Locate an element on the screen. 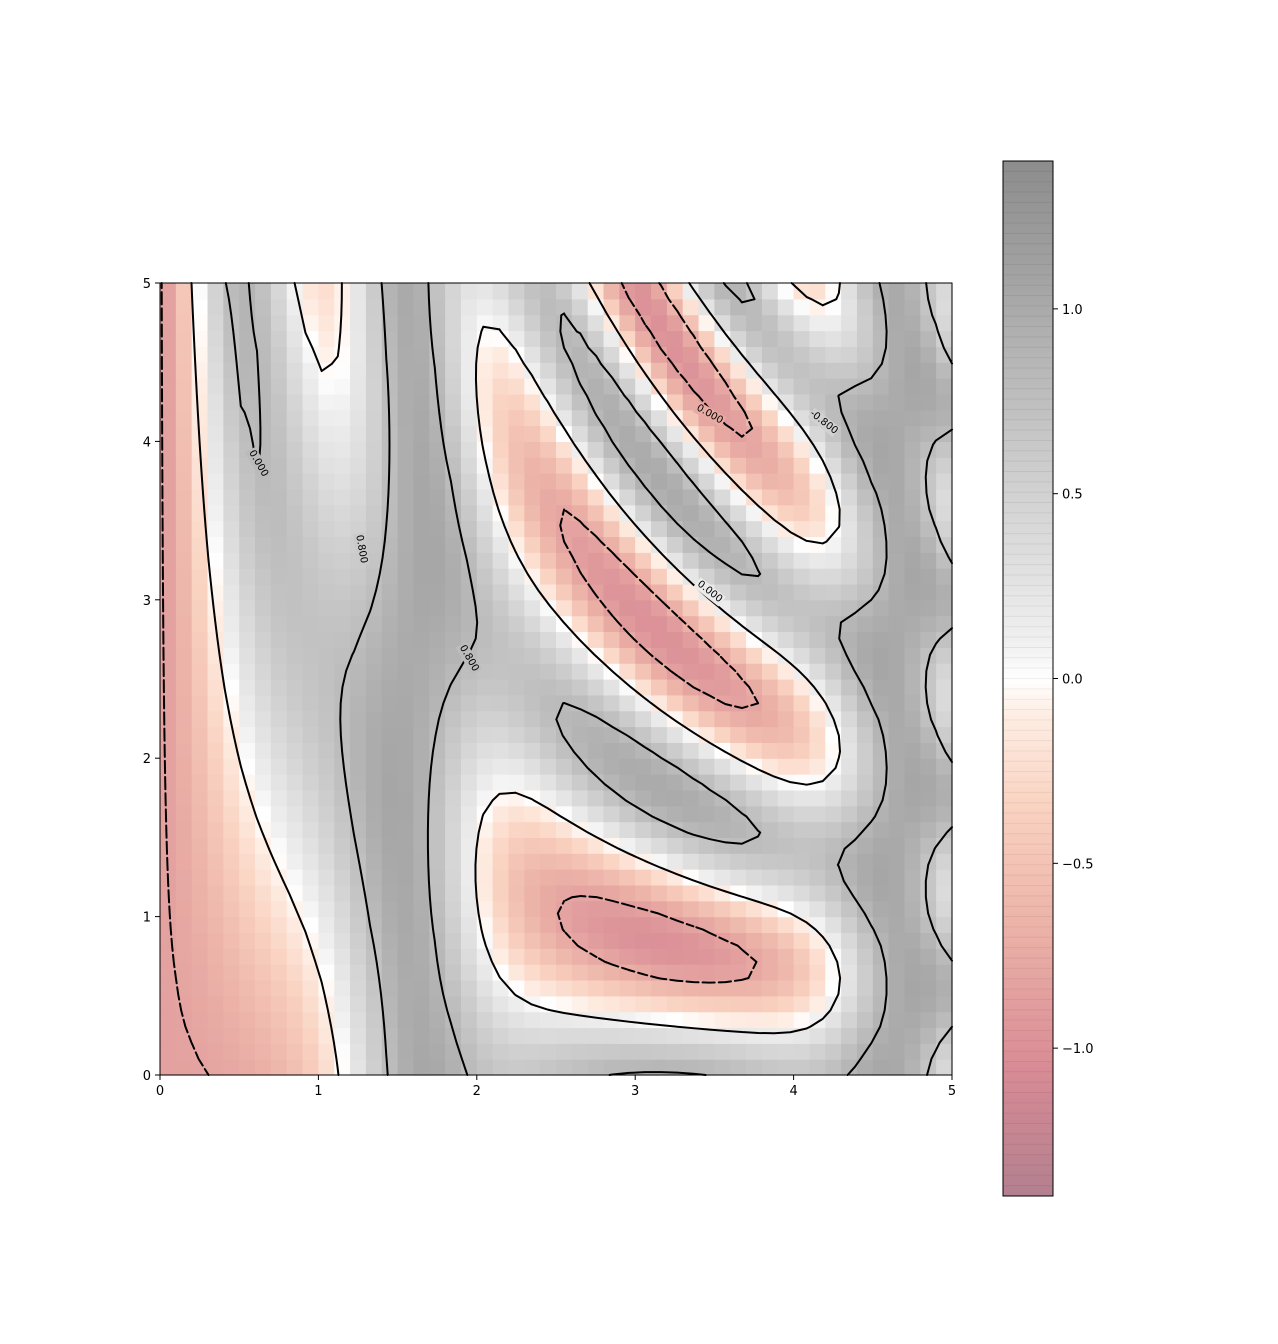 The height and width of the screenshot is (1344, 1278). colorbar-ticks: −1.0−0.50.00.51.0 is located at coordinates (1073, 680).